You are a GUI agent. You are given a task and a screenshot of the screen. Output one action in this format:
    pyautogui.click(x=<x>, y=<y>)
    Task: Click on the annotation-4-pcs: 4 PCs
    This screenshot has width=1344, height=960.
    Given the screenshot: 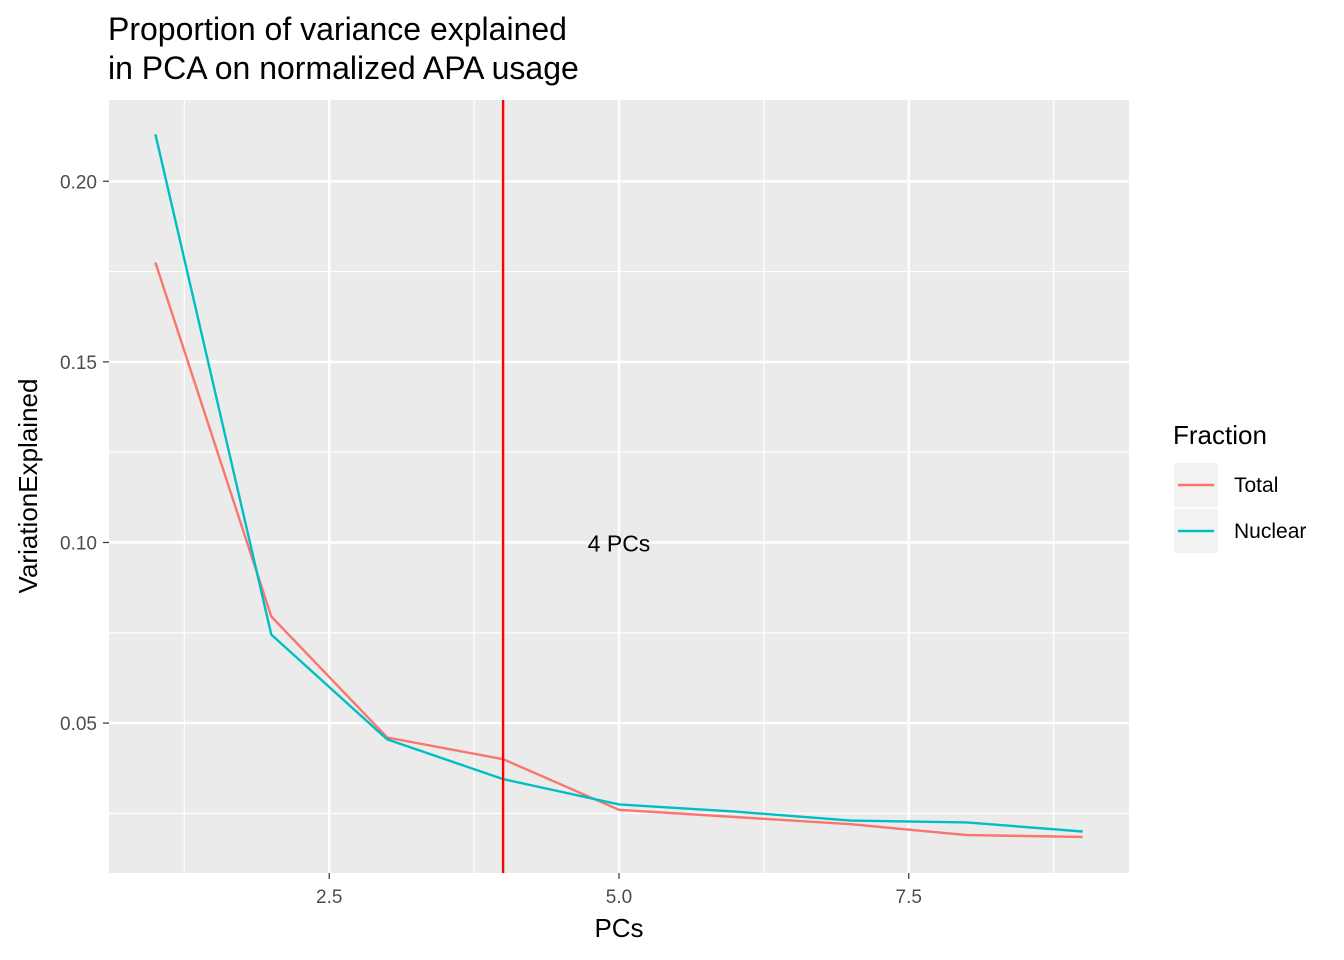 What is the action you would take?
    pyautogui.click(x=619, y=543)
    